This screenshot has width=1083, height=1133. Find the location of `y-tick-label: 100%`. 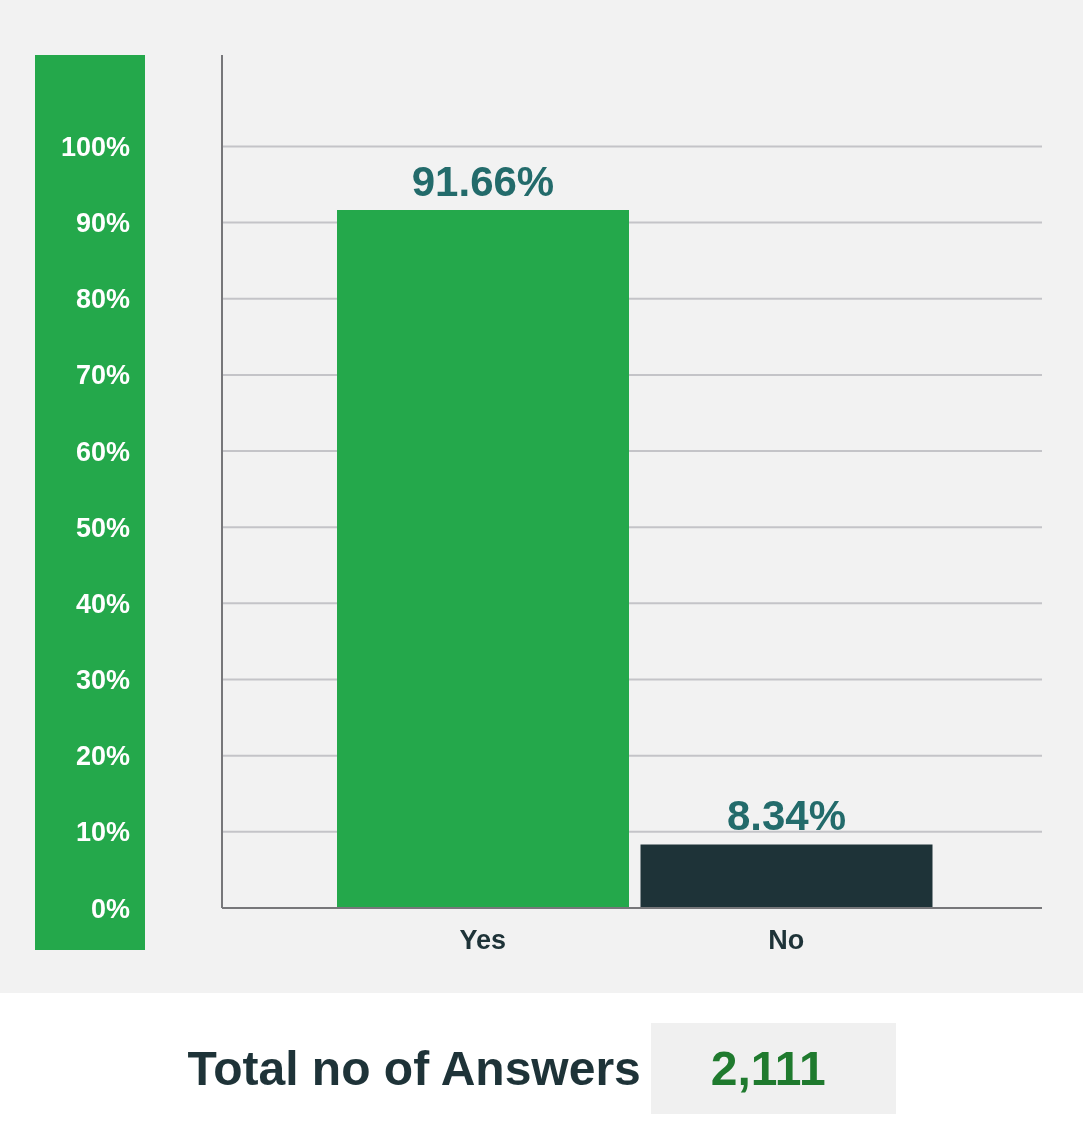

y-tick-label: 100% is located at coordinates (95, 146).